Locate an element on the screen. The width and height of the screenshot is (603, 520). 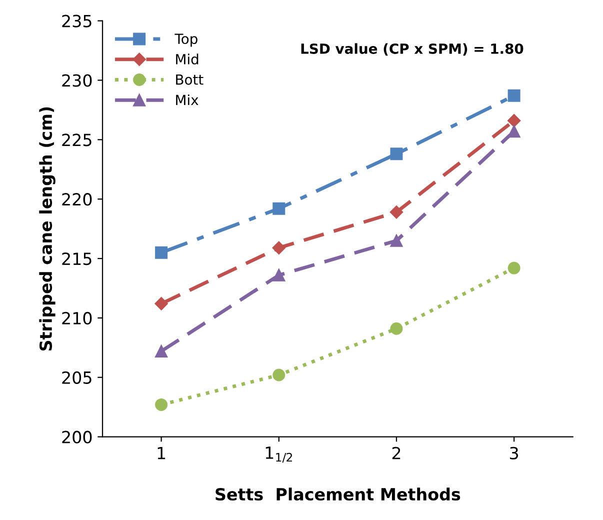
legend-label: Mid is located at coordinates (187, 59).